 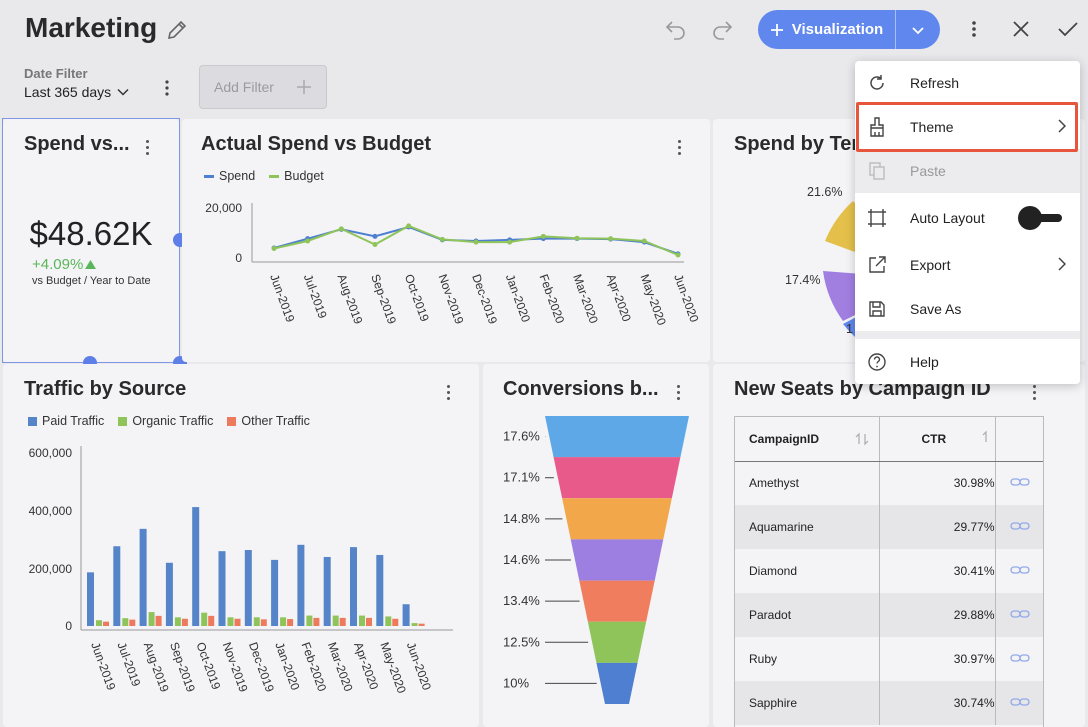 I want to click on traffic-options-icon, so click(x=448, y=392).